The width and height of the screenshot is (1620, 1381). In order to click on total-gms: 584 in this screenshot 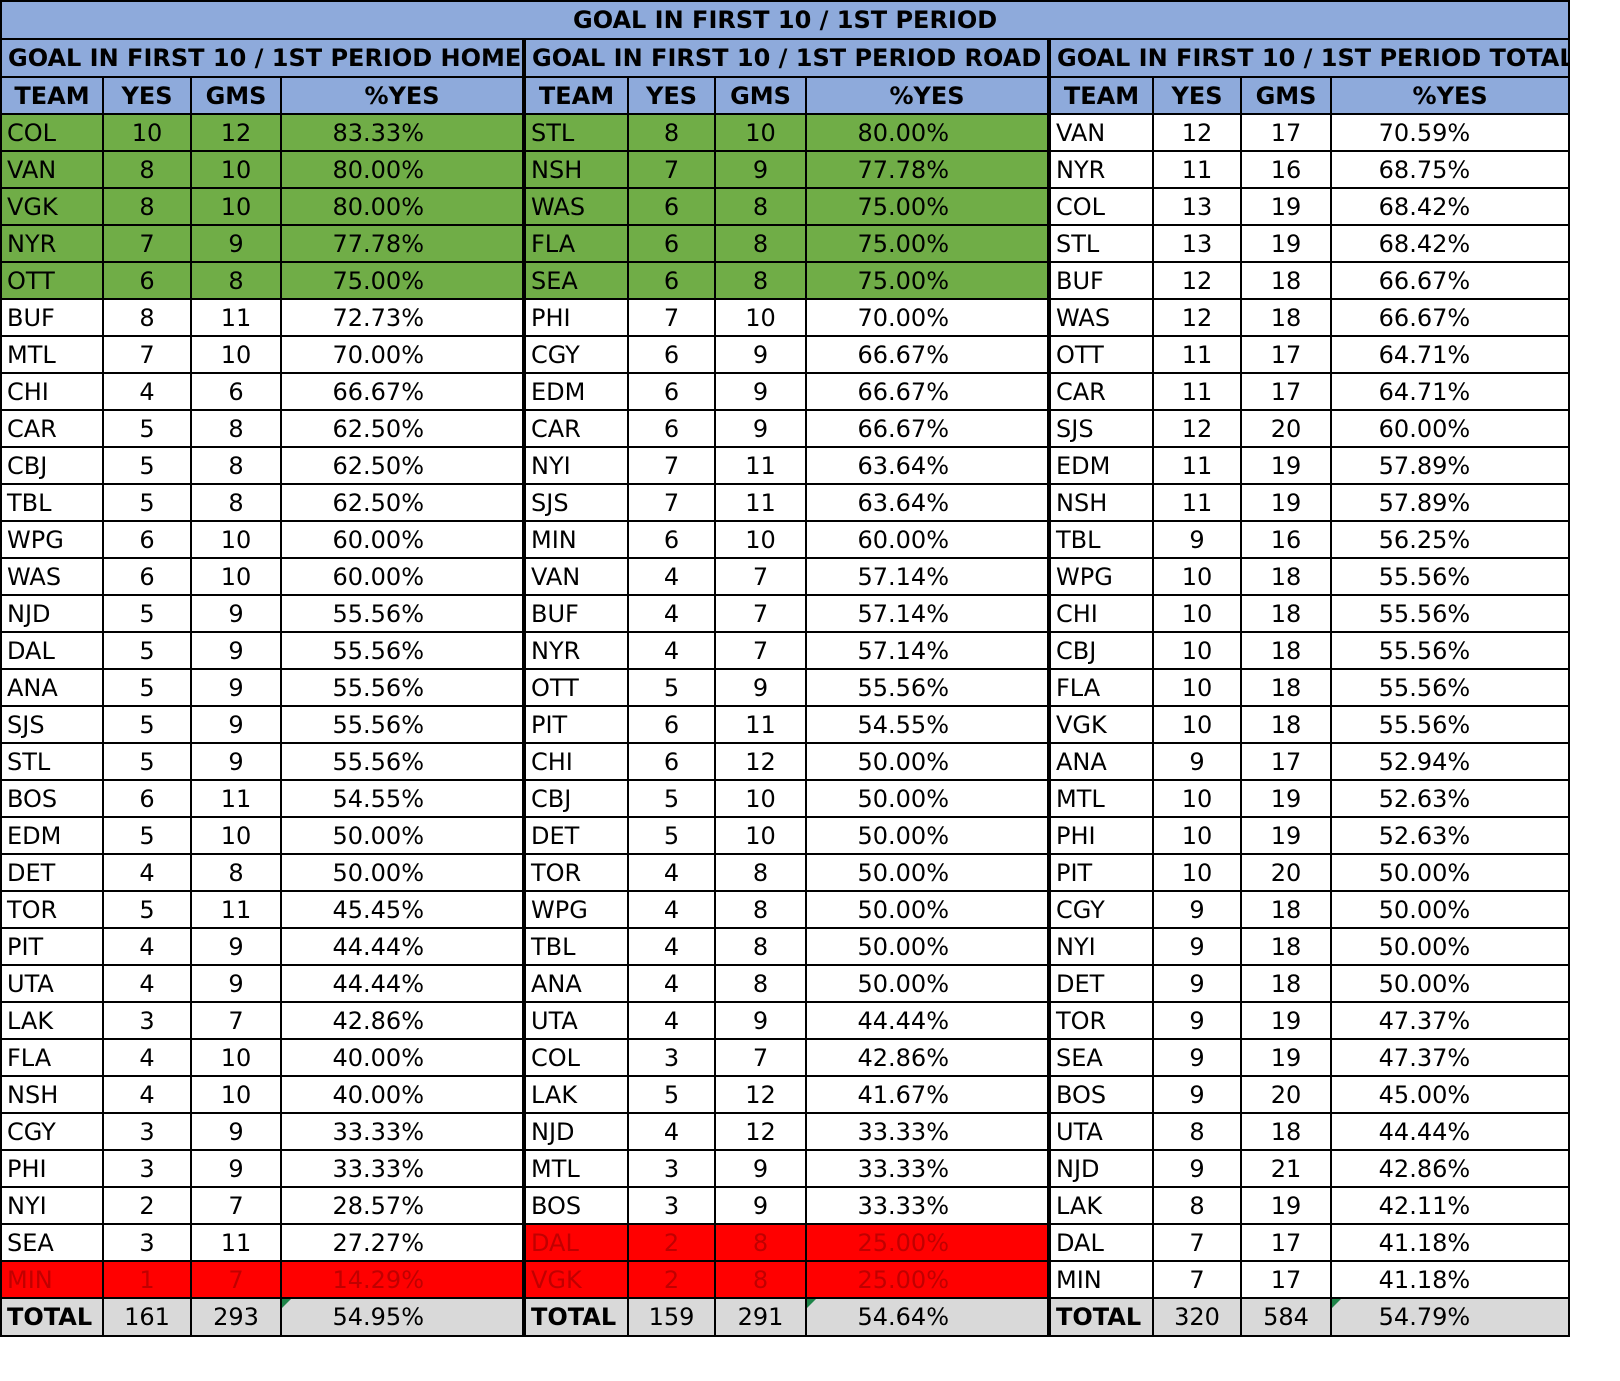, I will do `click(1286, 1317)`.